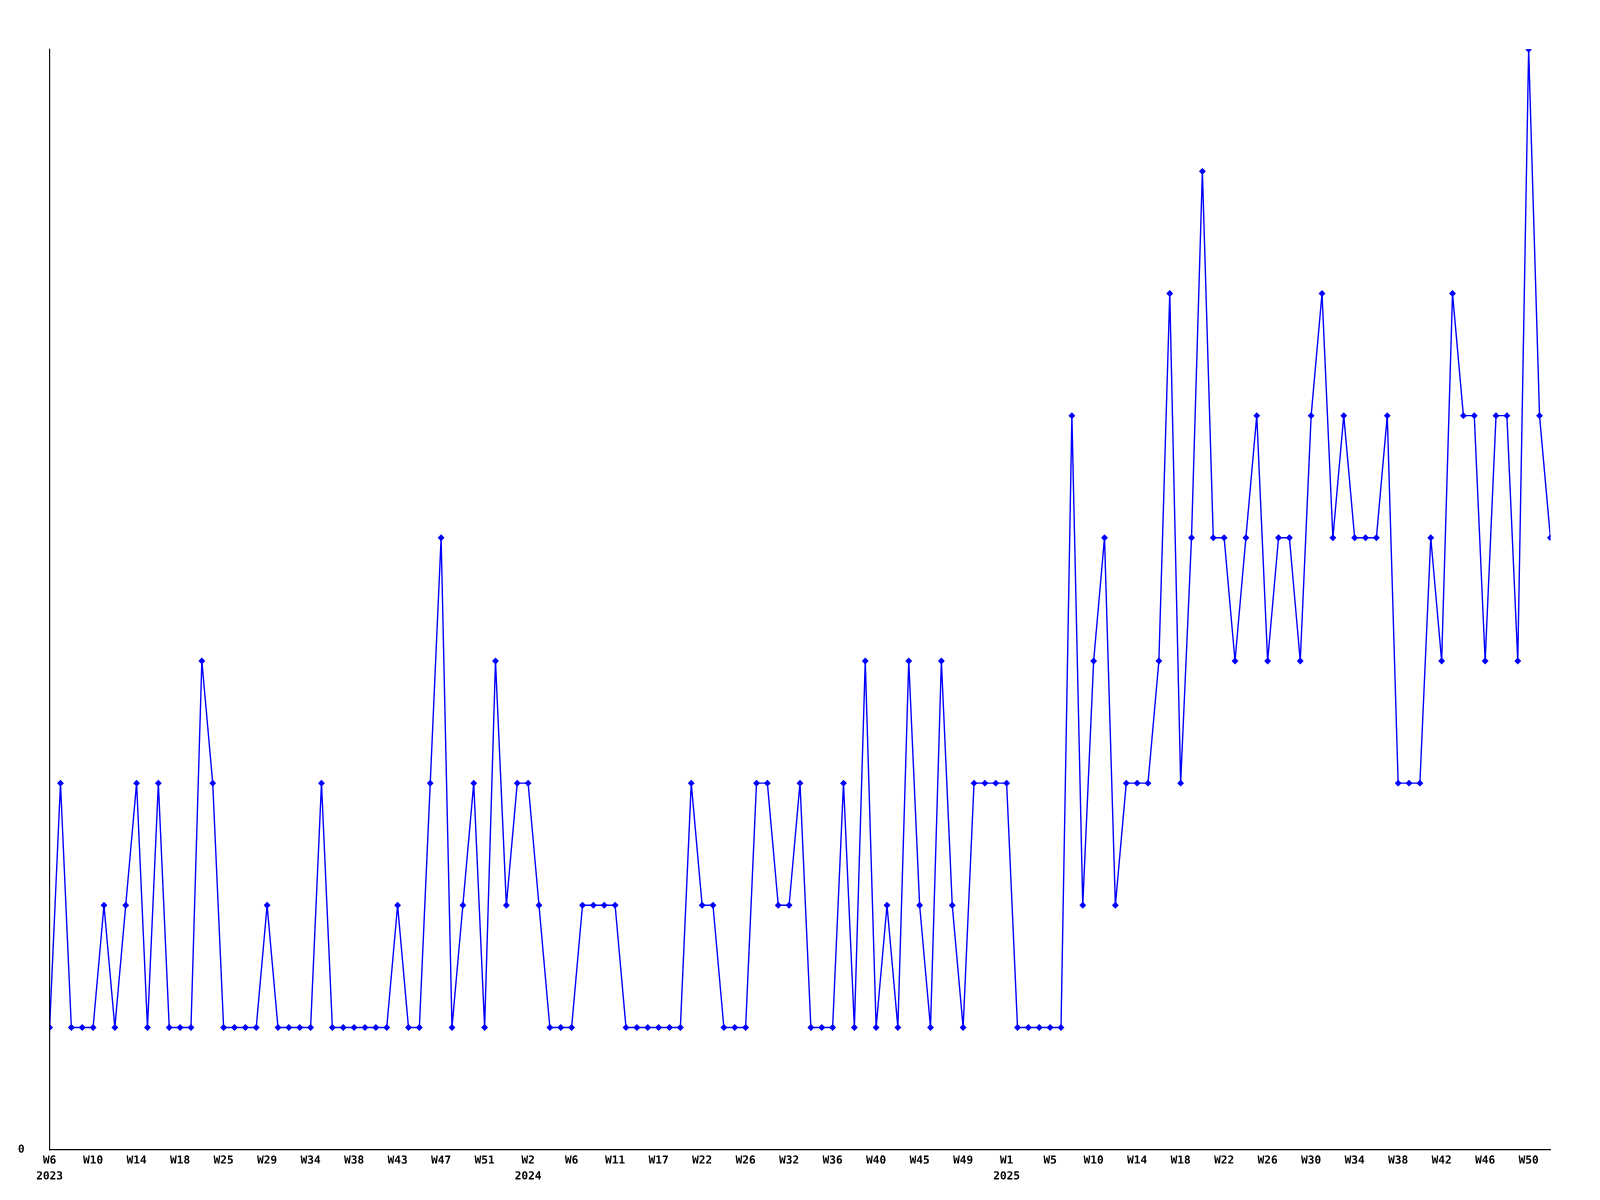  What do you see at coordinates (1006, 1167) in the screenshot?
I see `x-tick-label: W1 2025` at bounding box center [1006, 1167].